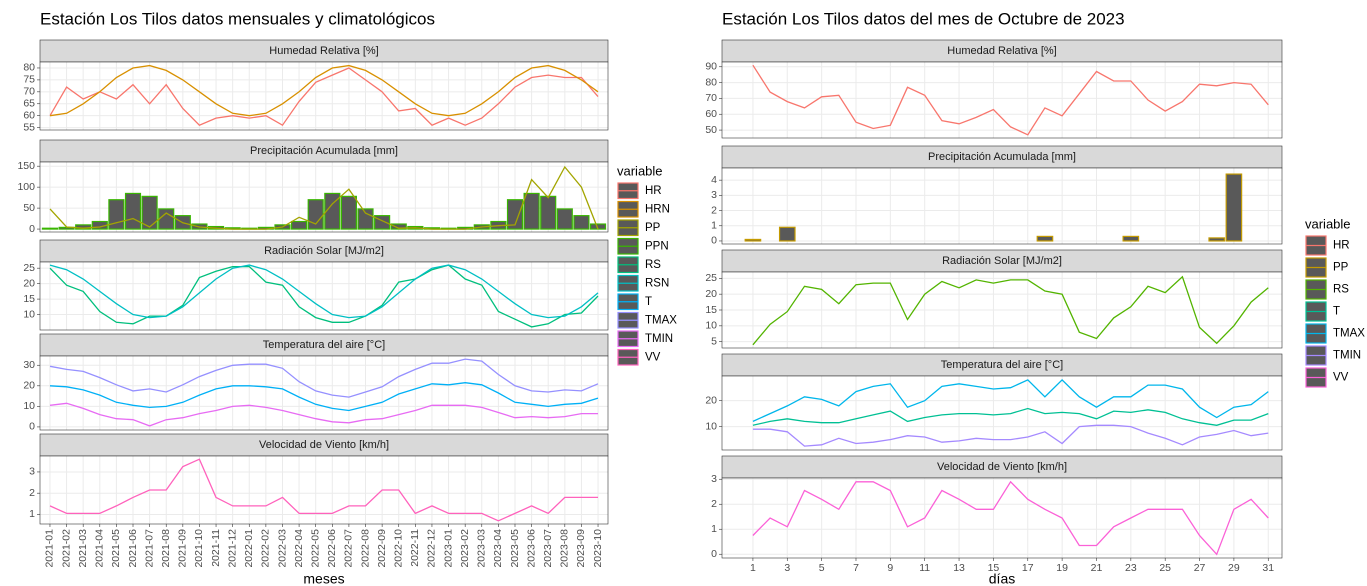  What do you see at coordinates (648, 302) in the screenshot?
I see `legend-label: T` at bounding box center [648, 302].